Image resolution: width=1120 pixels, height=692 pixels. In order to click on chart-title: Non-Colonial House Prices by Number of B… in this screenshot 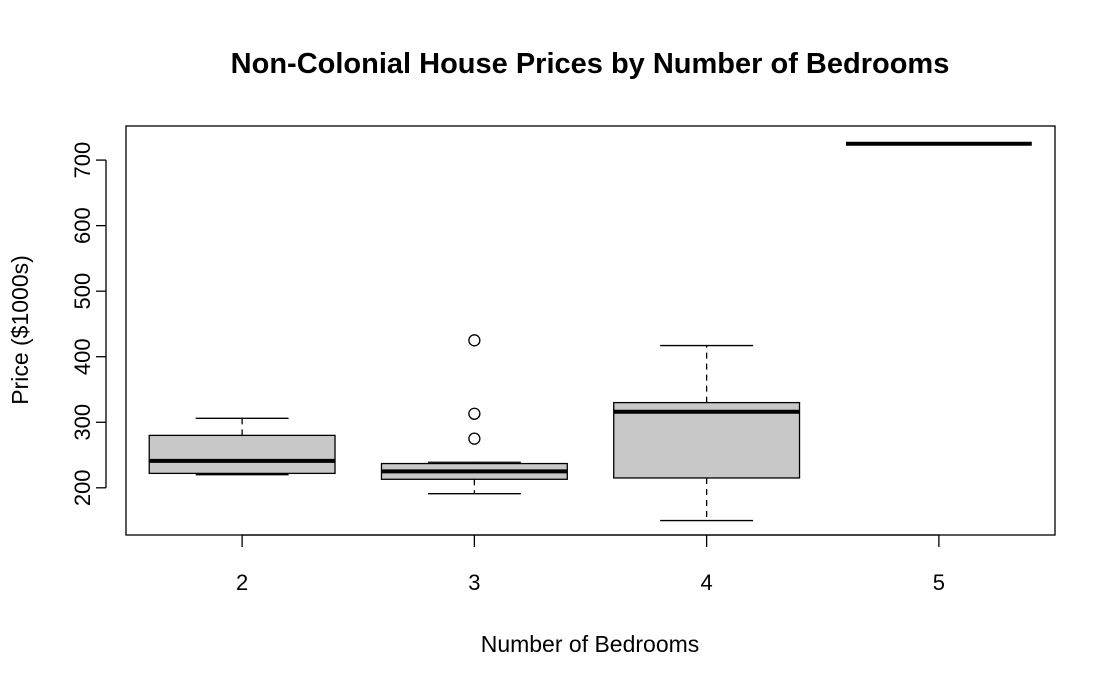, I will do `click(590, 64)`.